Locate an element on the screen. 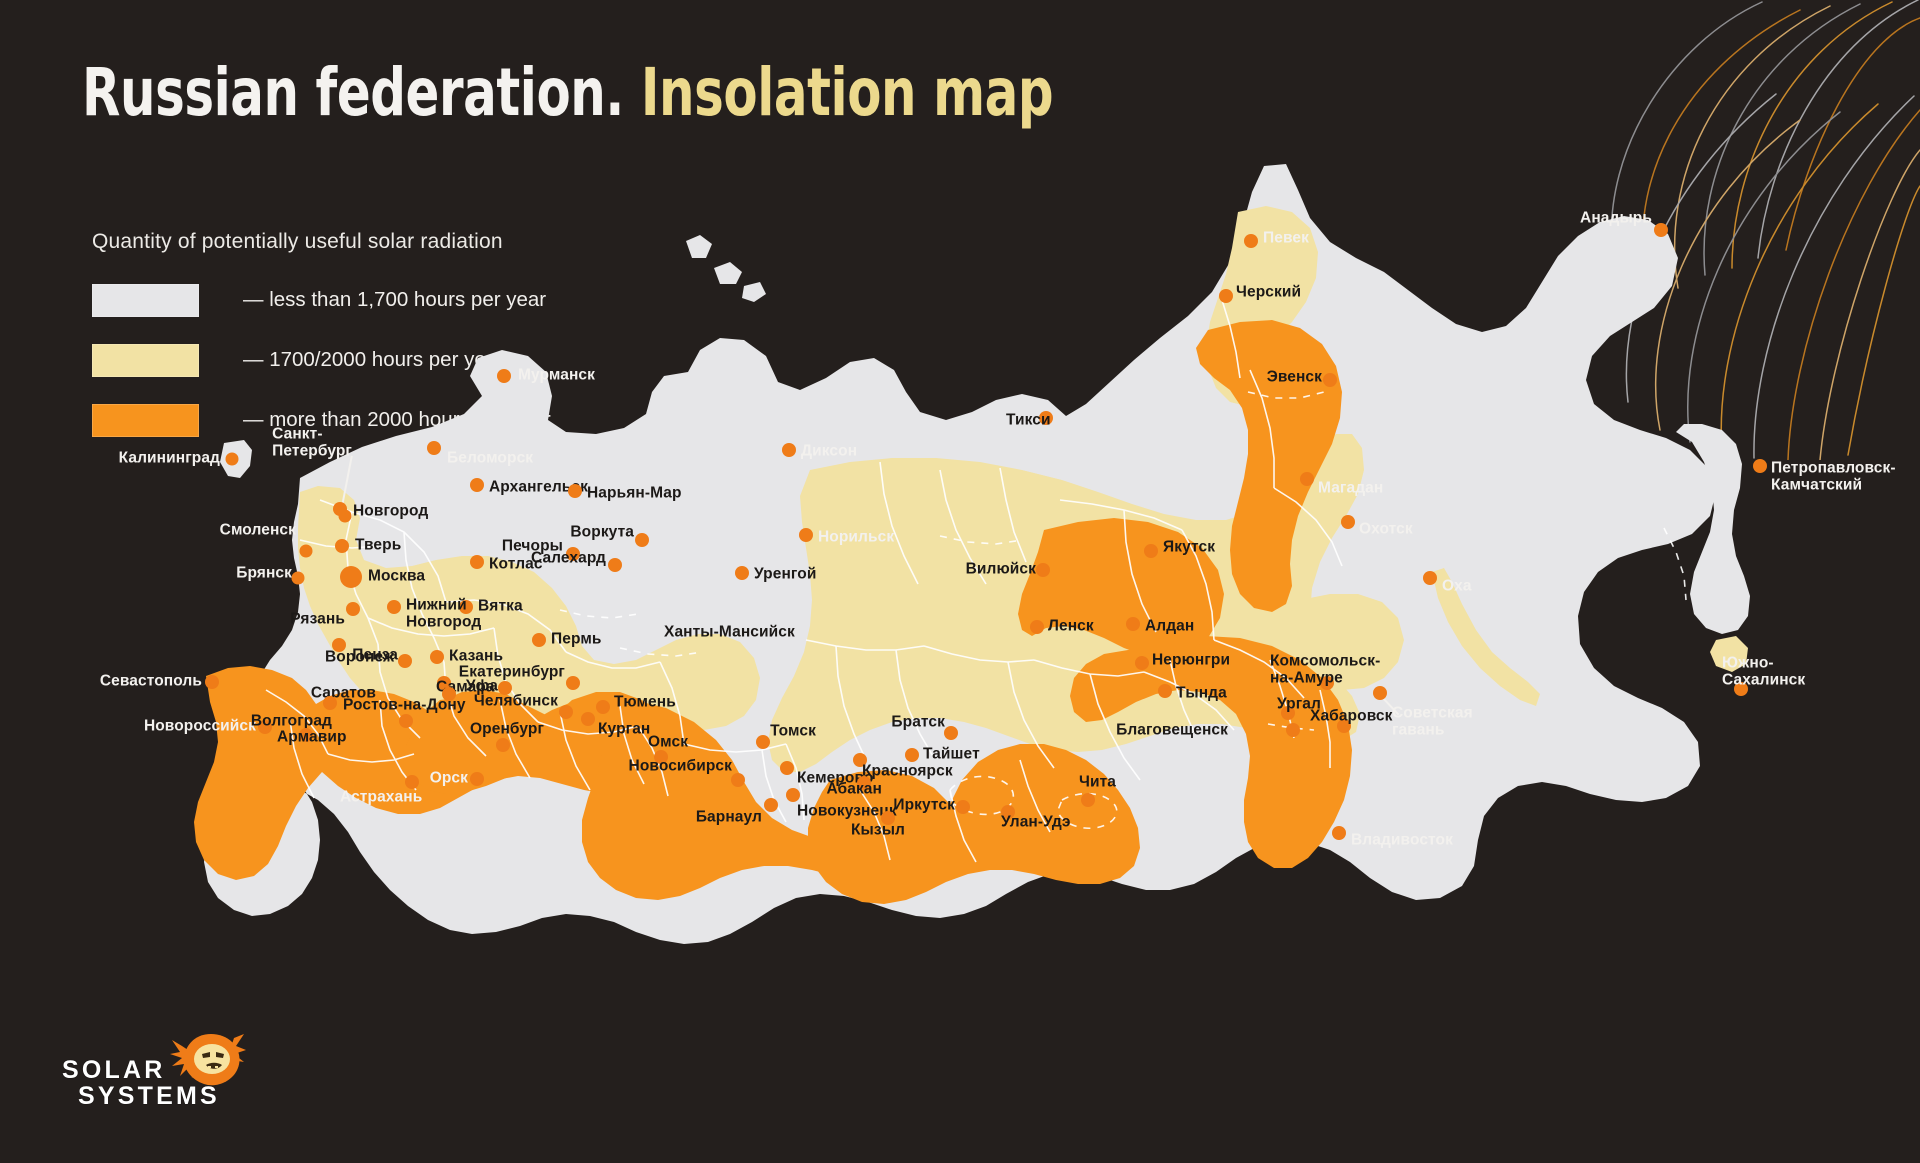  city-label: Барнаул is located at coordinates (728, 817).